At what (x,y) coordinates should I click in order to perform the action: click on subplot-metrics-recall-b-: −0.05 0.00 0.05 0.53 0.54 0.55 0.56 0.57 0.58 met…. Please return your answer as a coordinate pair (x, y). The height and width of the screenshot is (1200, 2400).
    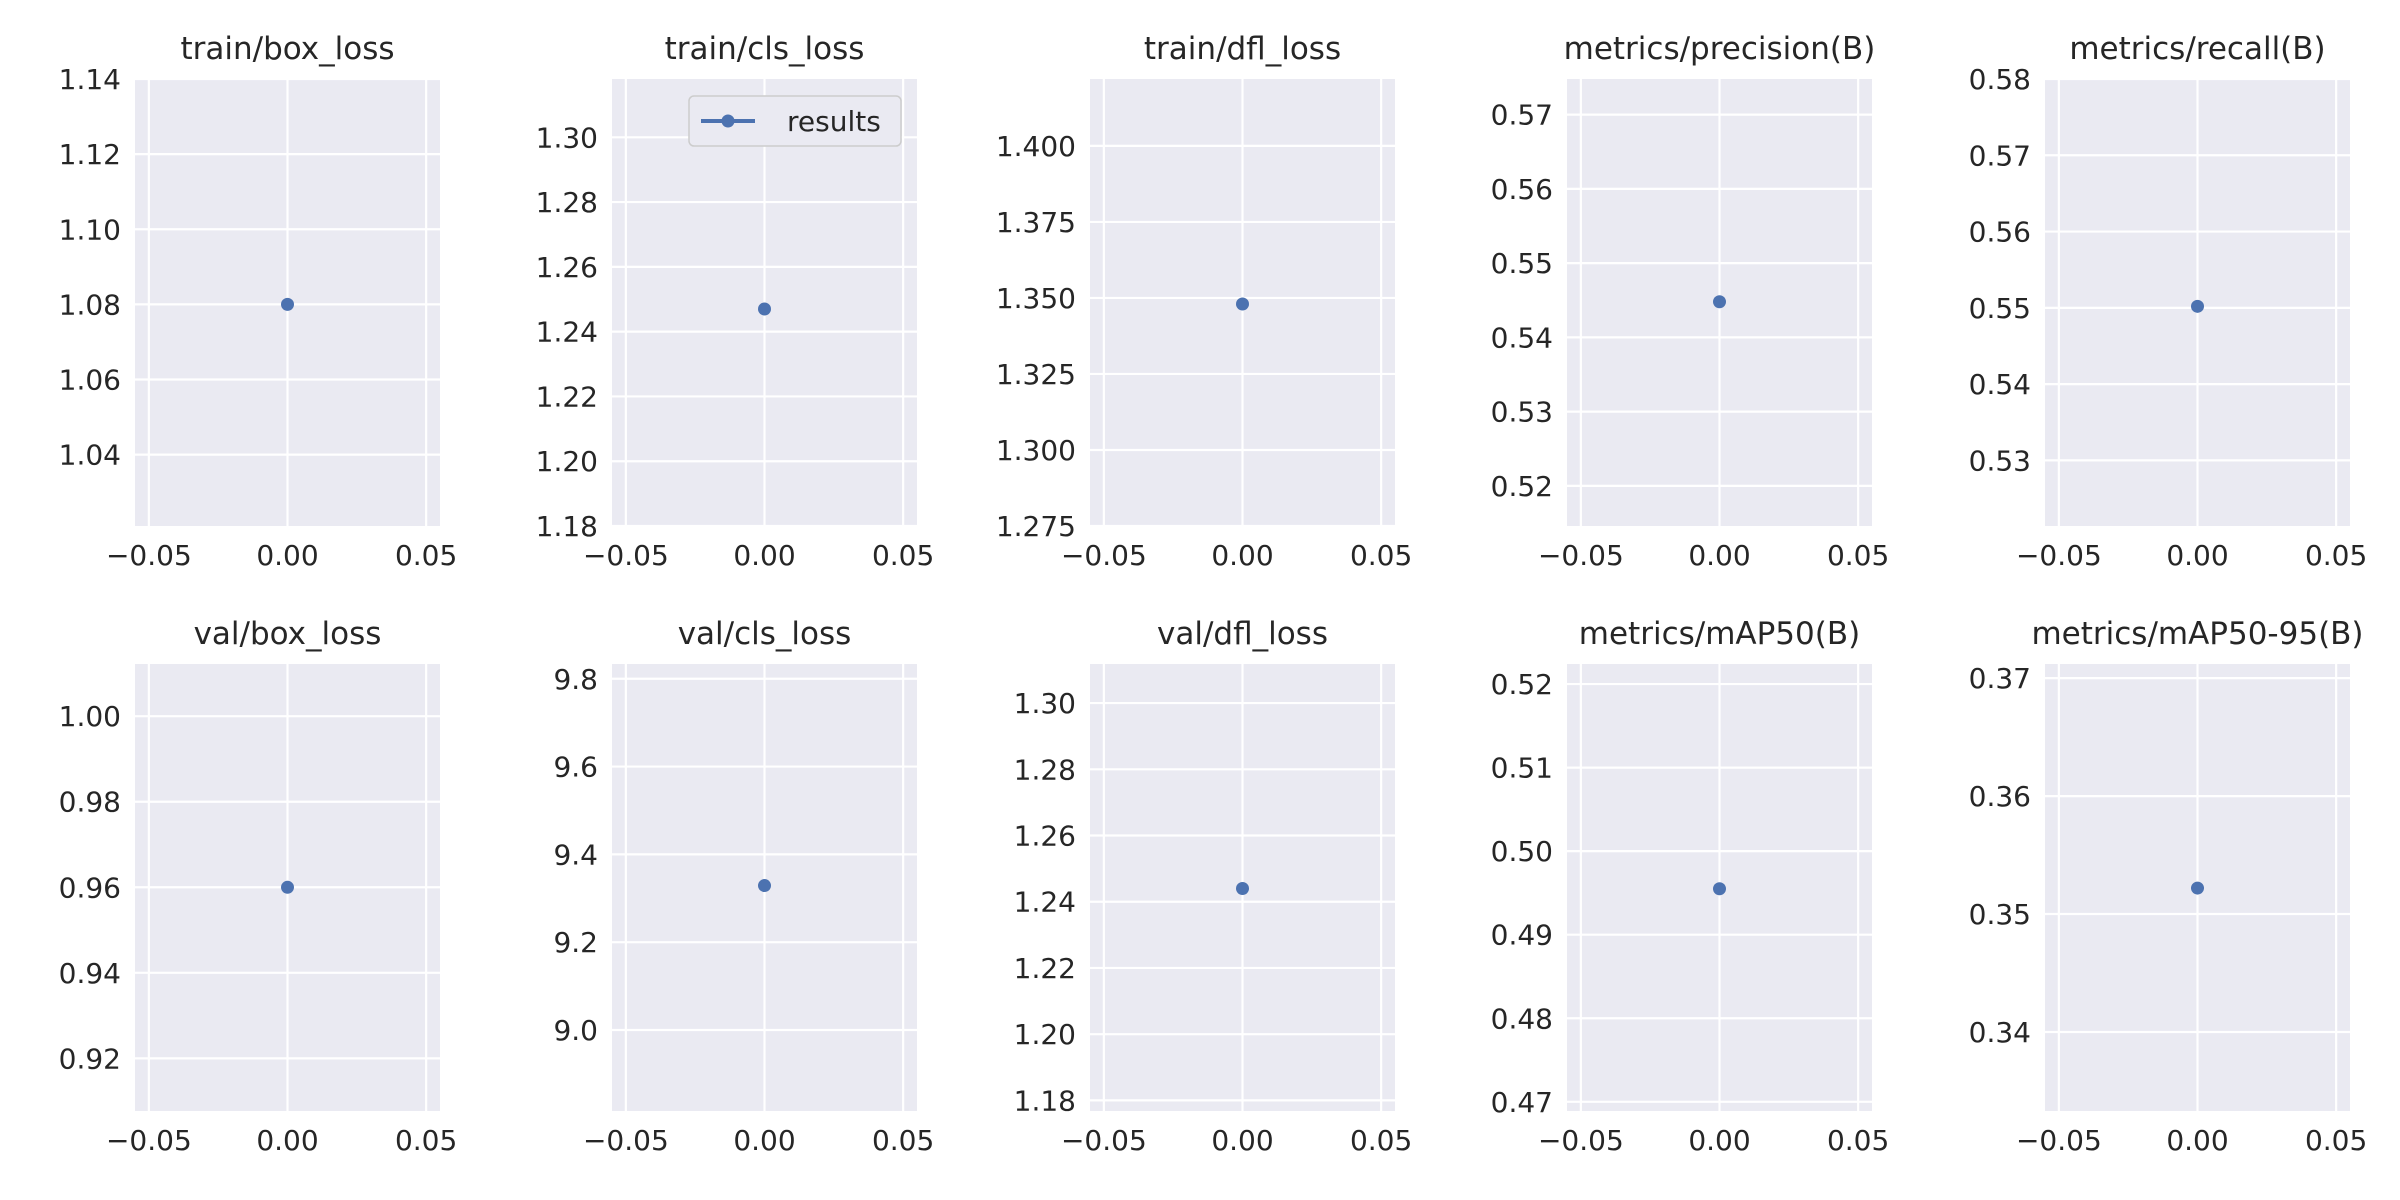
    Looking at the image, I should click on (2168, 301).